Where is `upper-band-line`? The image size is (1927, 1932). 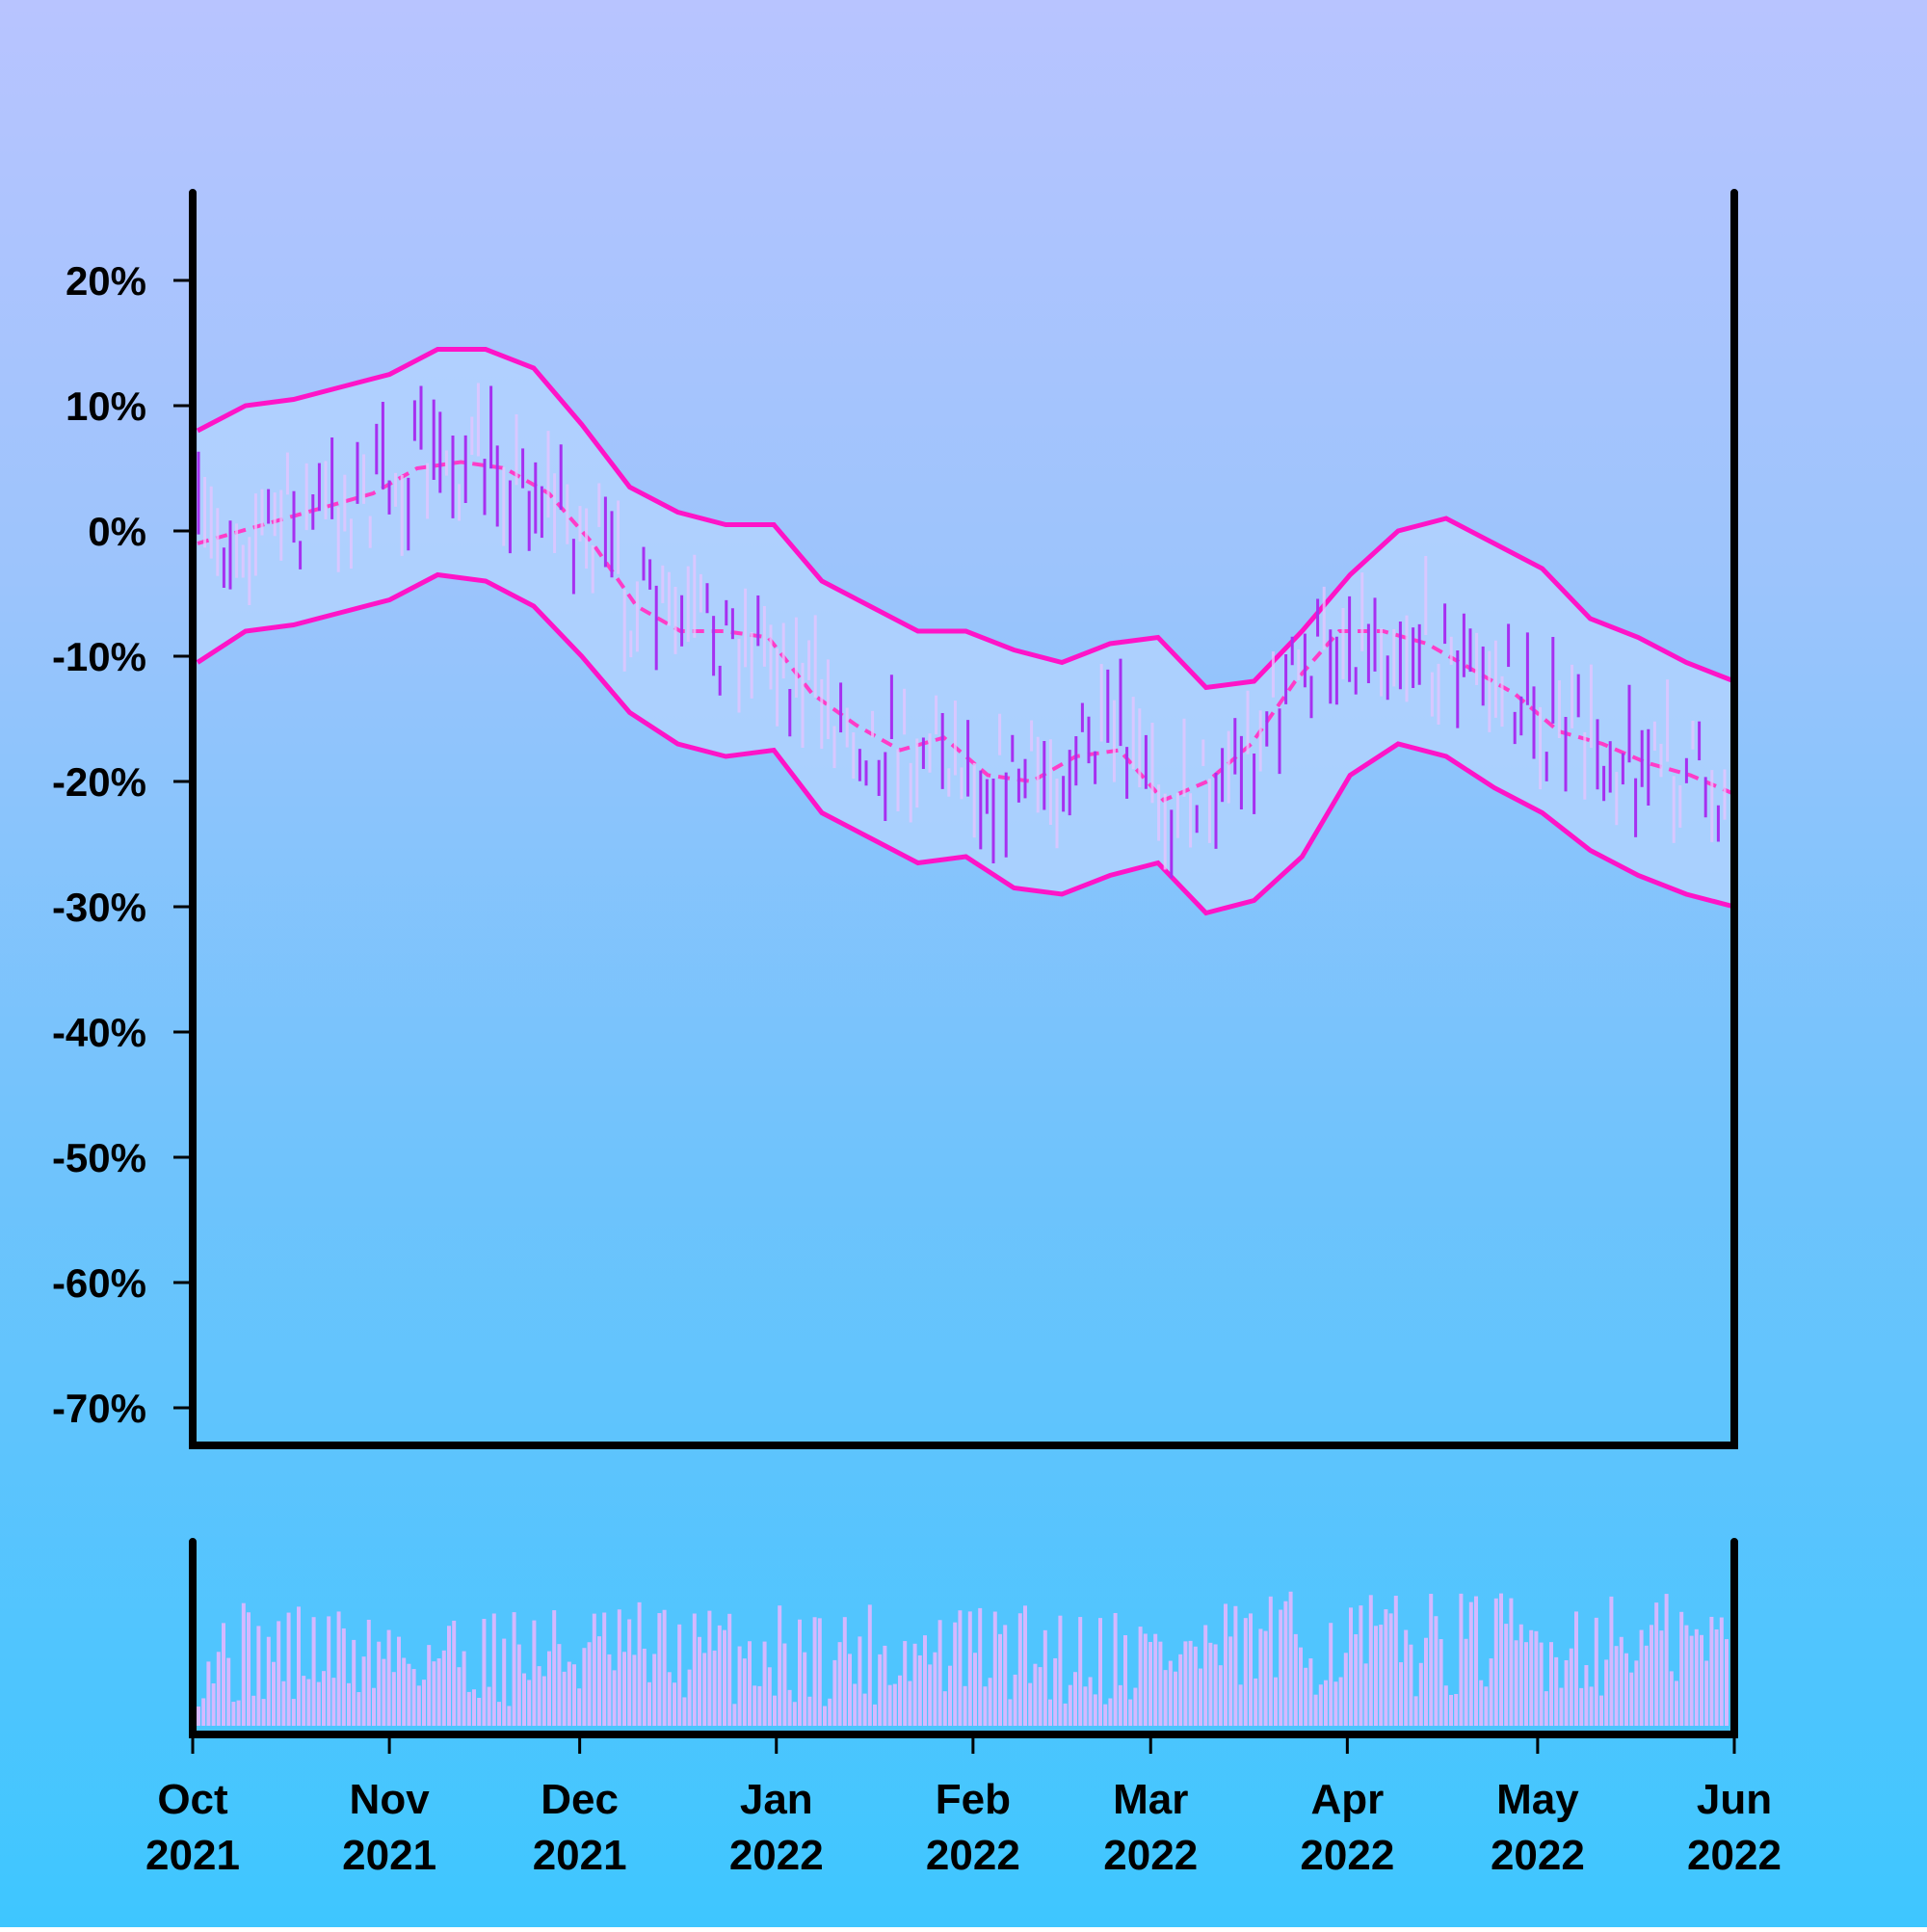
upper-band-line is located at coordinates (965, 519).